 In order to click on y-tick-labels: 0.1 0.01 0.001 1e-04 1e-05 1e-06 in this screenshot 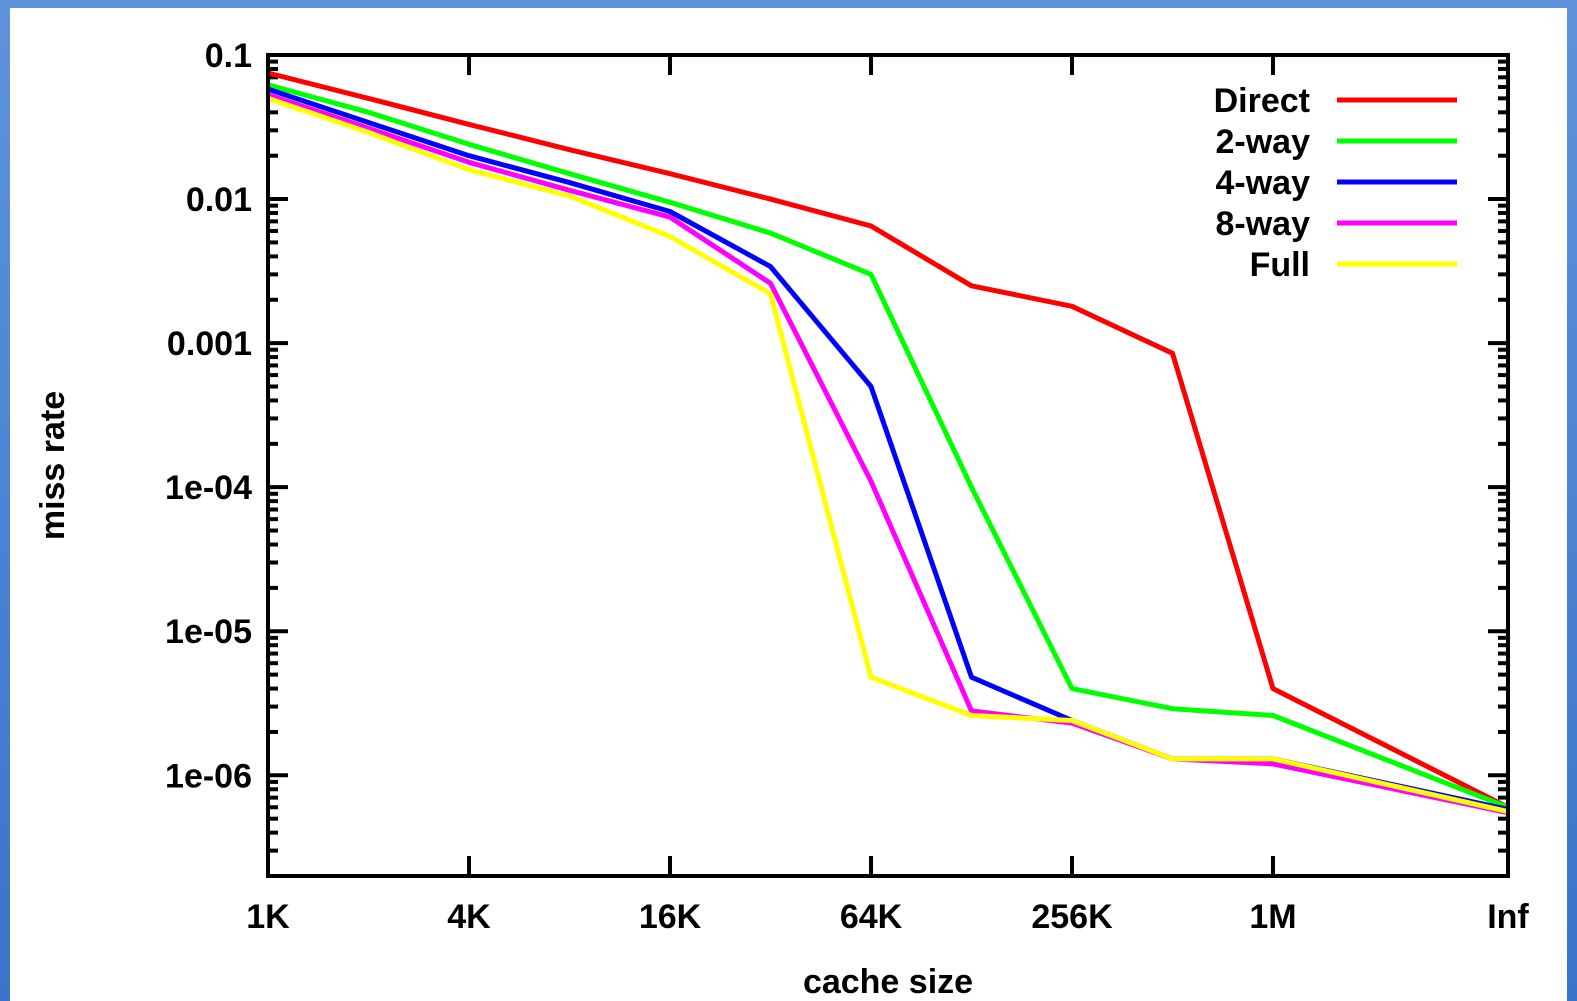, I will do `click(208, 416)`.